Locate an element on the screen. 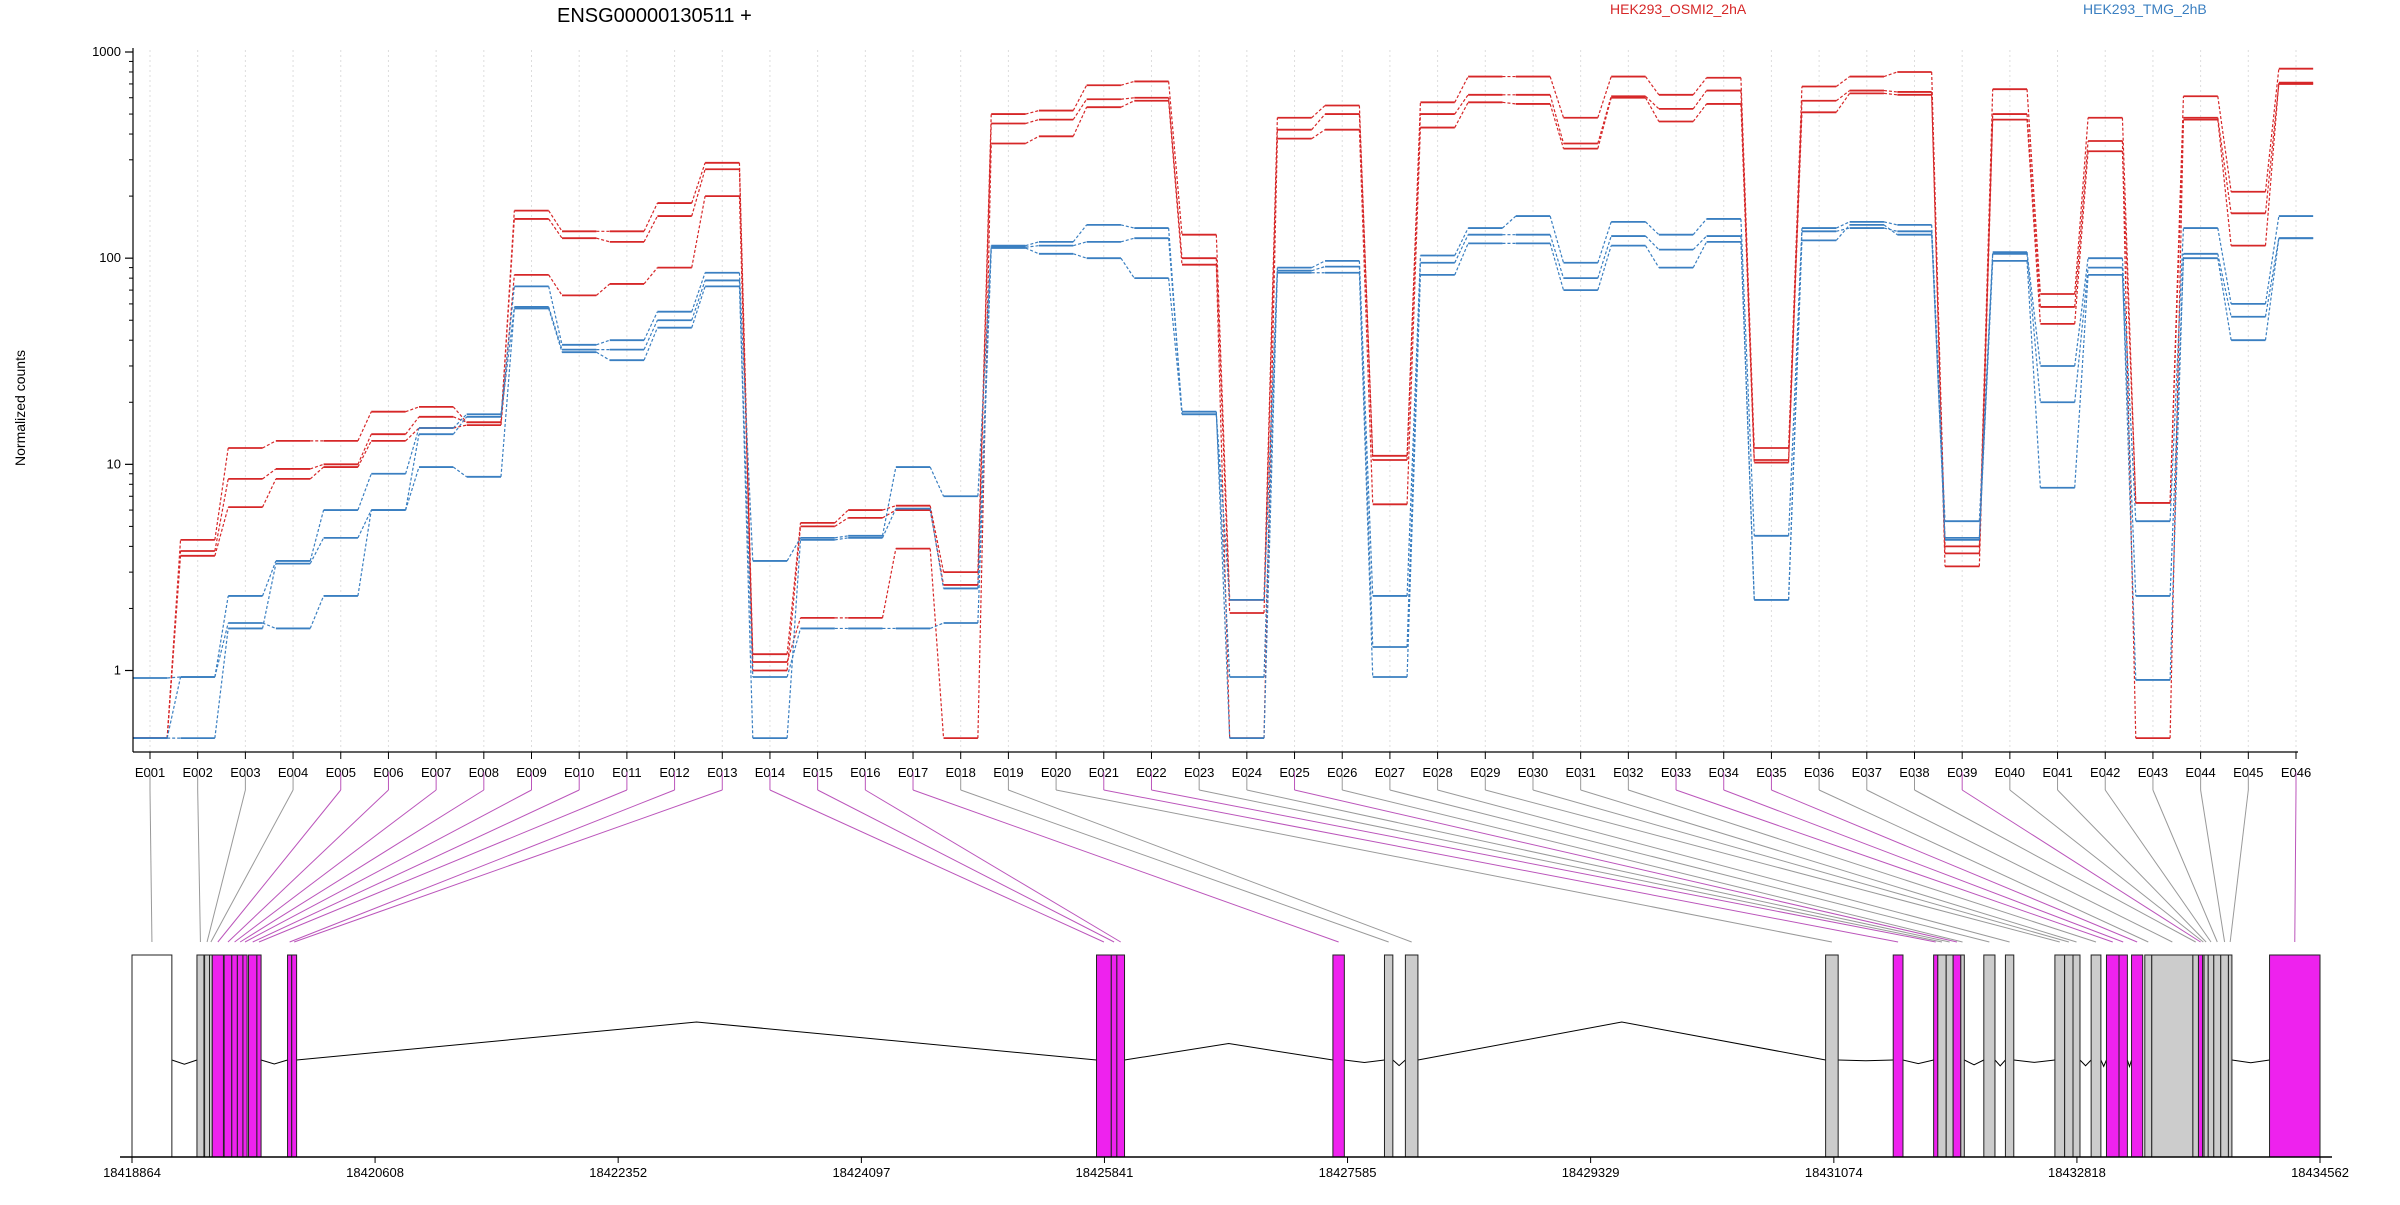 The image size is (2400, 1205). y-axis-label: Normalized counts is located at coordinates (20, 408).